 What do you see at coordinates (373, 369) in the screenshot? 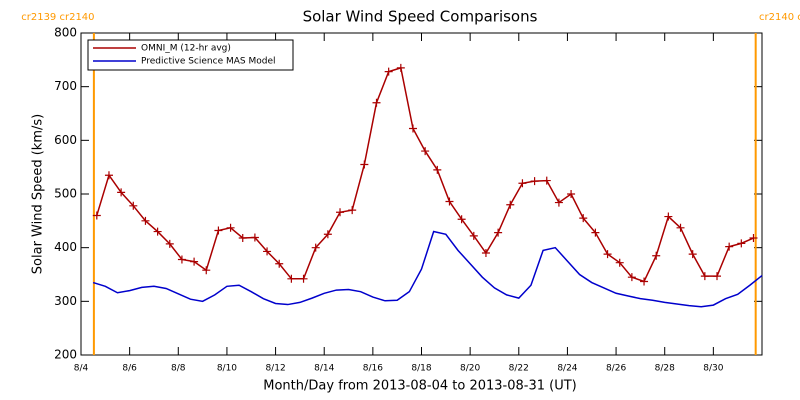
I see `x-tick-label: 8/16` at bounding box center [373, 369].